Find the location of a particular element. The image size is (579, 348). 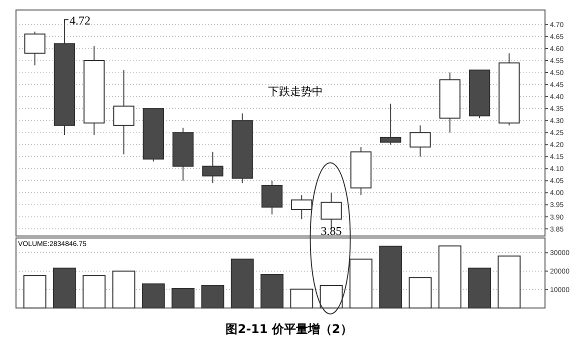

caption: 图2-11 价平量增（2） is located at coordinates (289, 329).